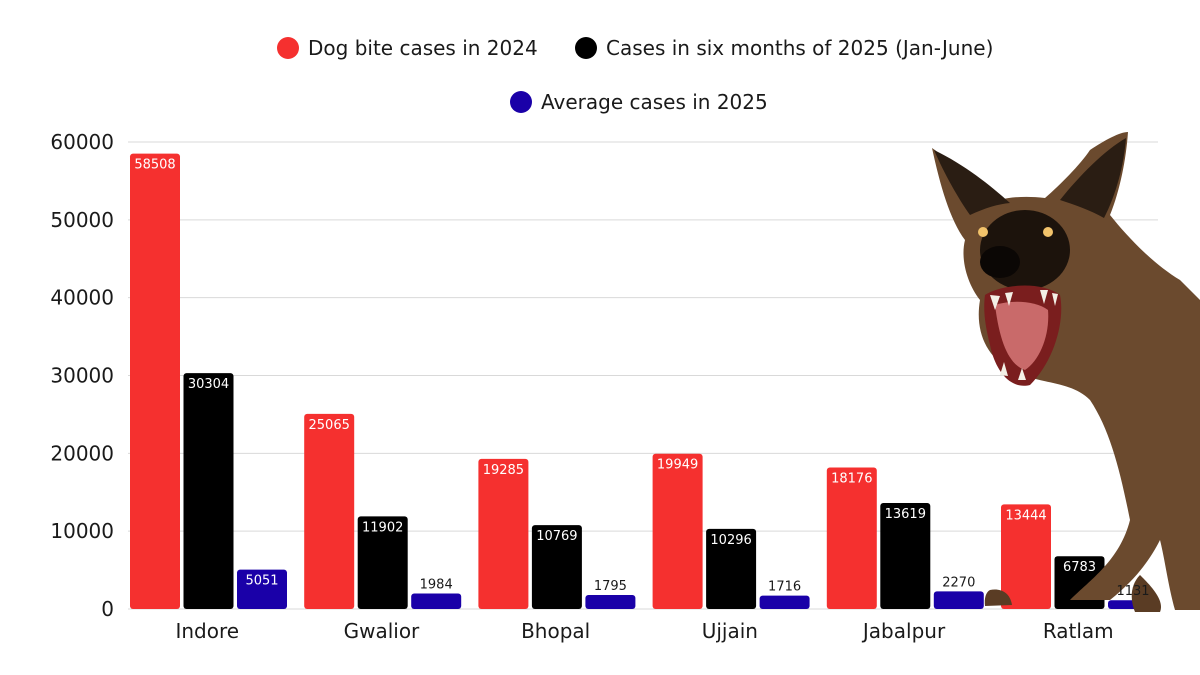 This screenshot has width=1200, height=675. Describe the element at coordinates (654, 102) in the screenshot. I see `legend-label: Average cases in 2025` at that location.